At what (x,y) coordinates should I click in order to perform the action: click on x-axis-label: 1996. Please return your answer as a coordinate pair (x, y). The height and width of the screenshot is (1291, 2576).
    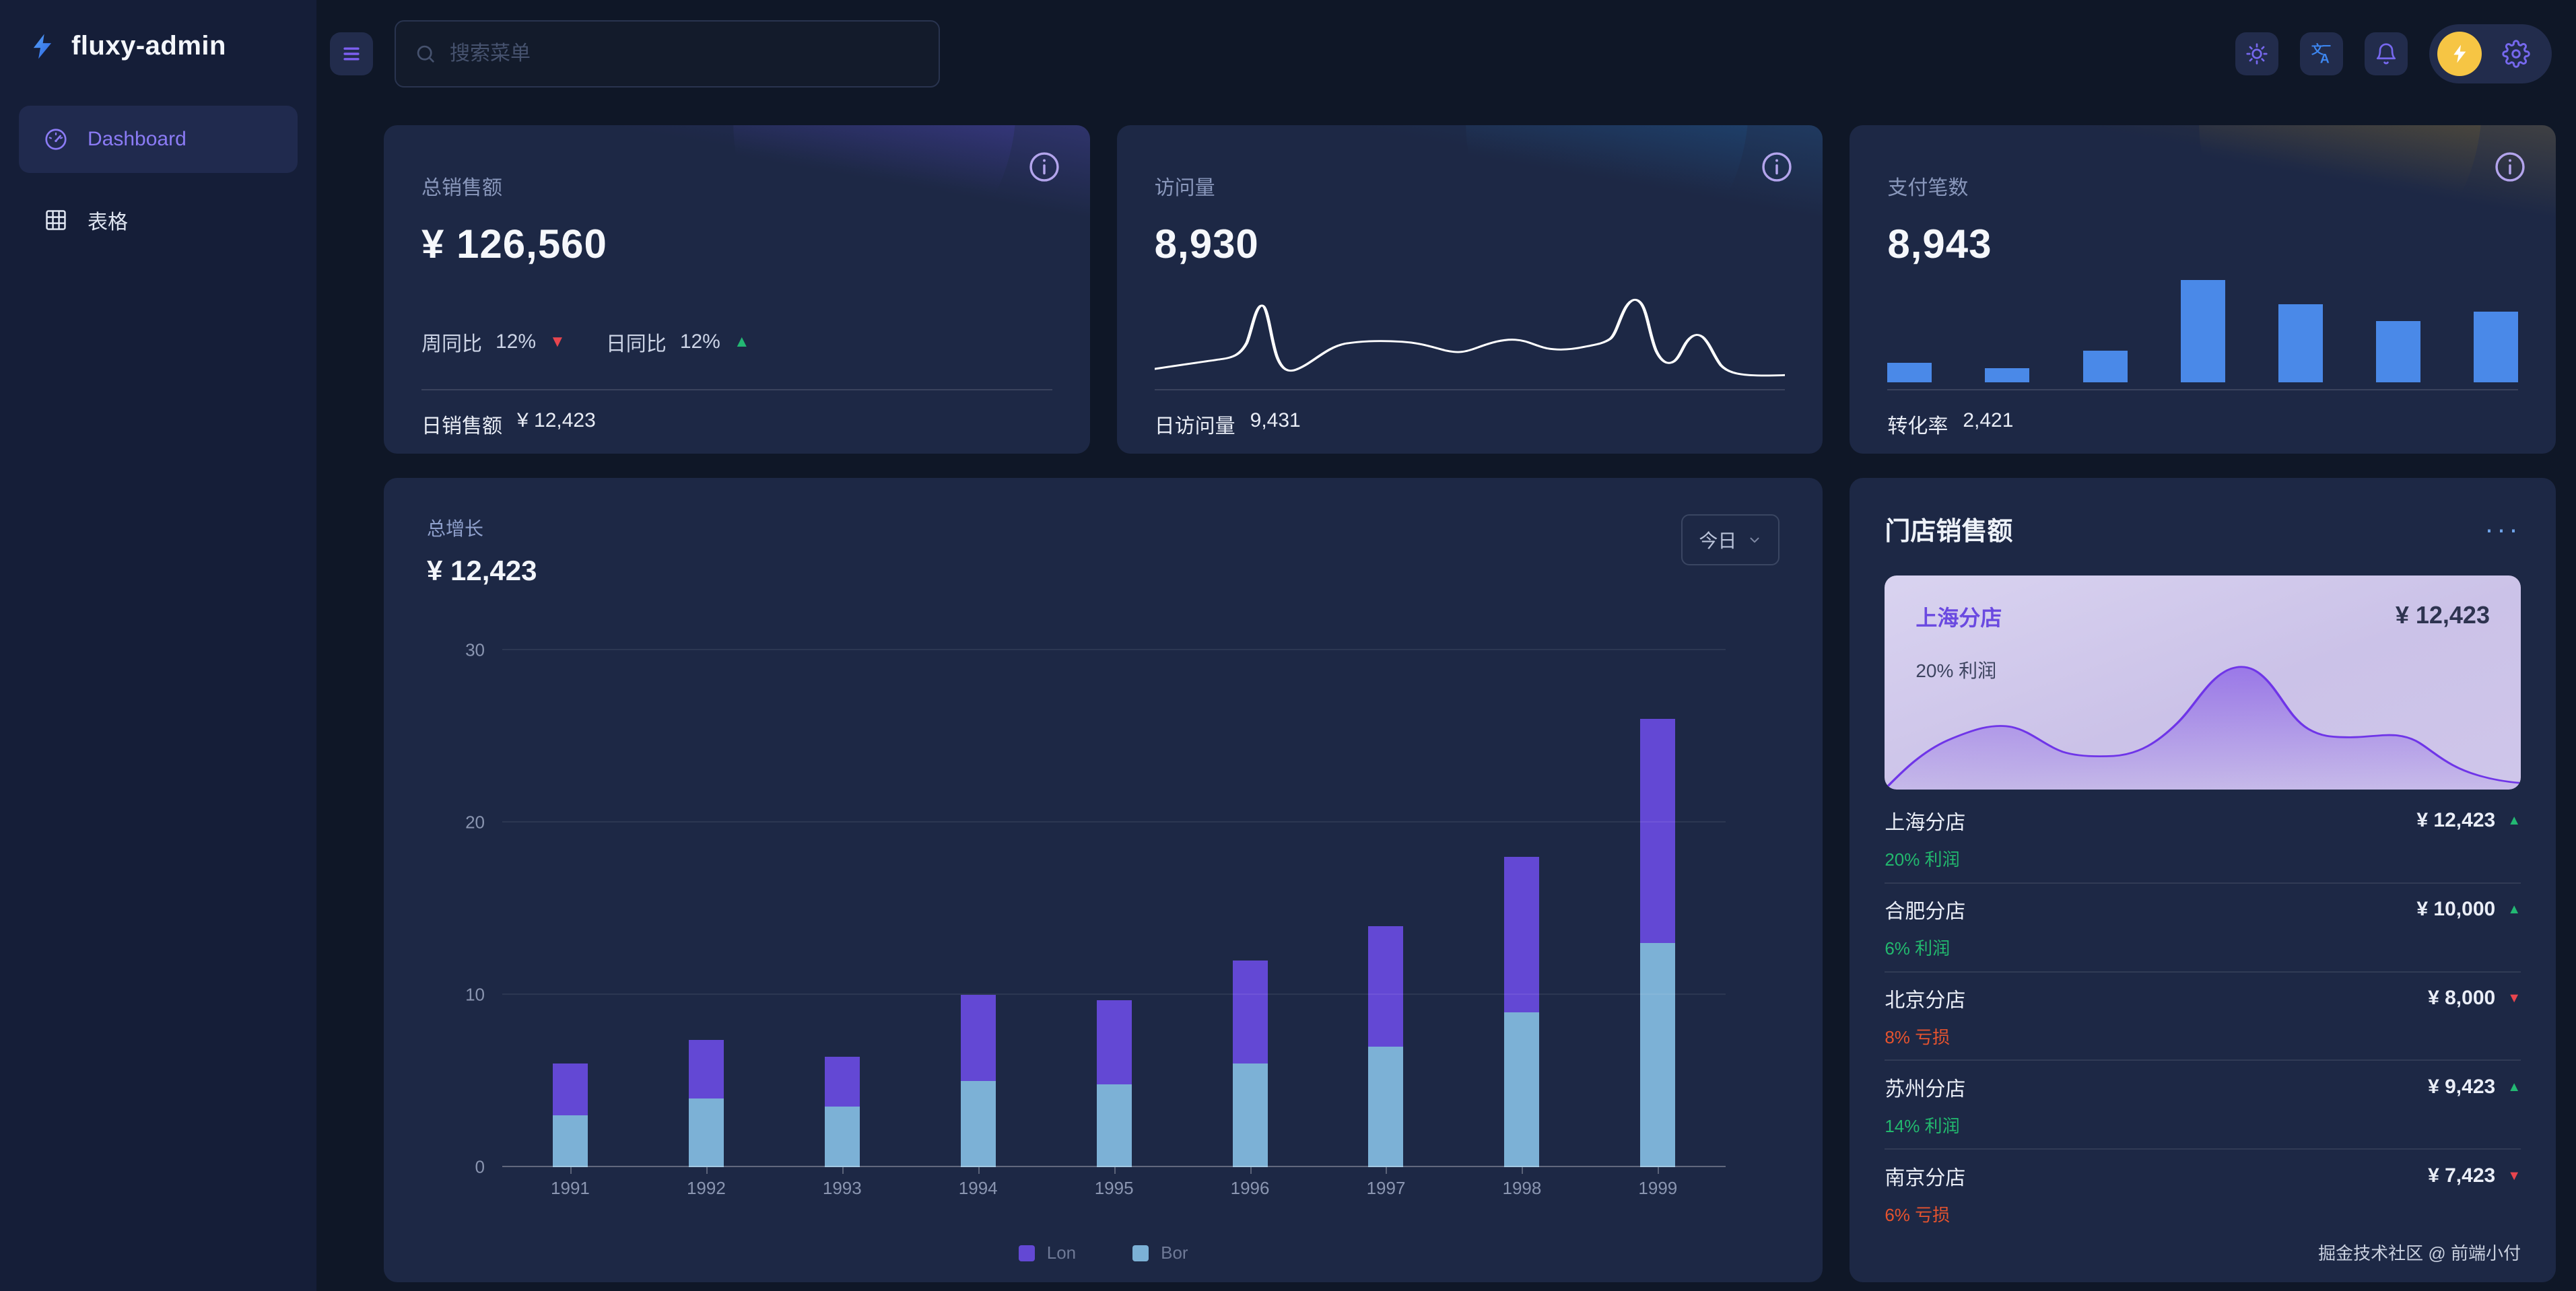
    Looking at the image, I should click on (1250, 1183).